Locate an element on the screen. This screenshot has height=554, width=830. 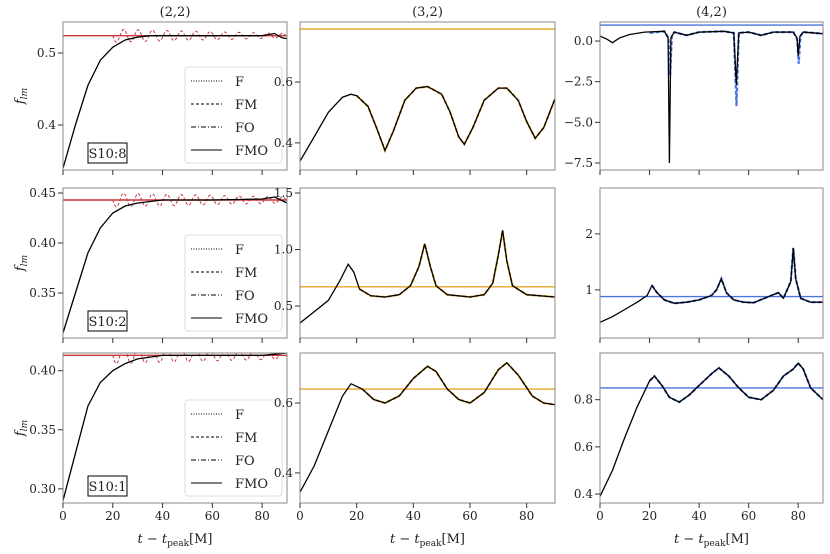
row-label: S10:8 is located at coordinates (107, 154).